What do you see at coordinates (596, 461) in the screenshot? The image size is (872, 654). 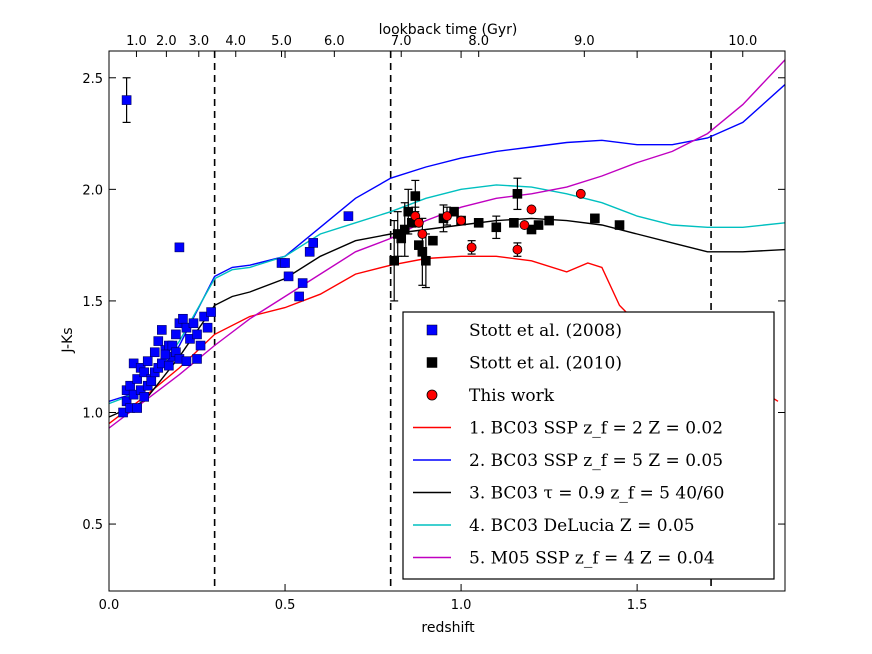 I see `legend-label-4: 2. BC03 SSP z_f = 5 Z = 0.05` at bounding box center [596, 461].